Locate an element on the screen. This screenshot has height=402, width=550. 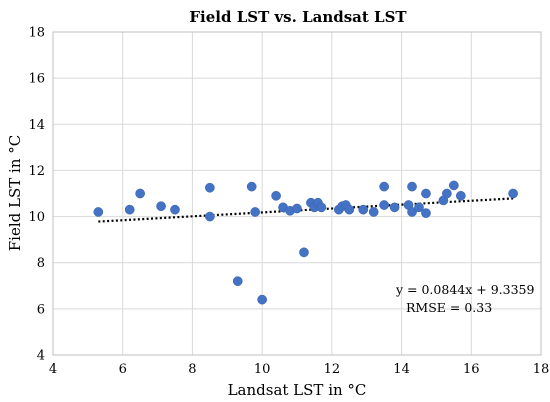
y-axis-label: Field LST in °C is located at coordinates (15, 193).